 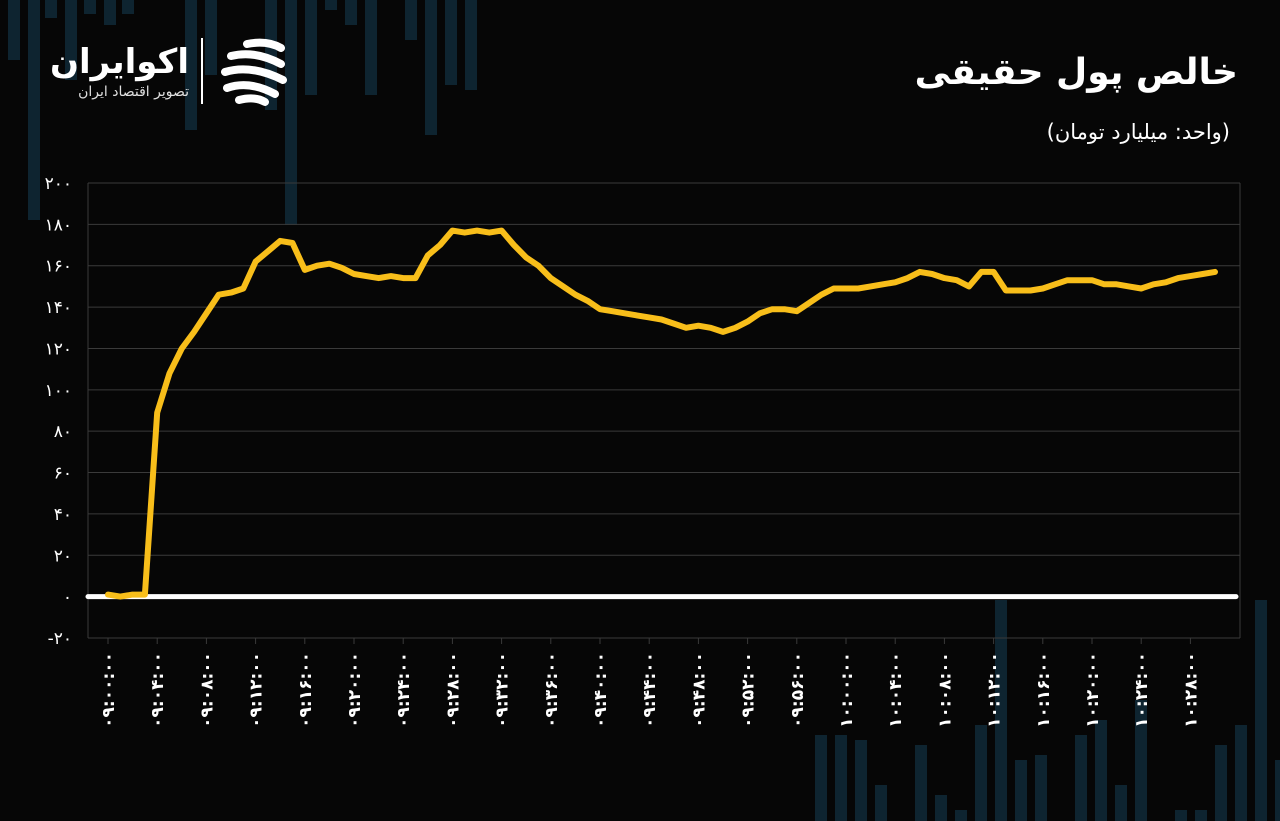 I want to click on x-tick-label: ۱۰:۲۴:۰۰, so click(x=1142, y=690).